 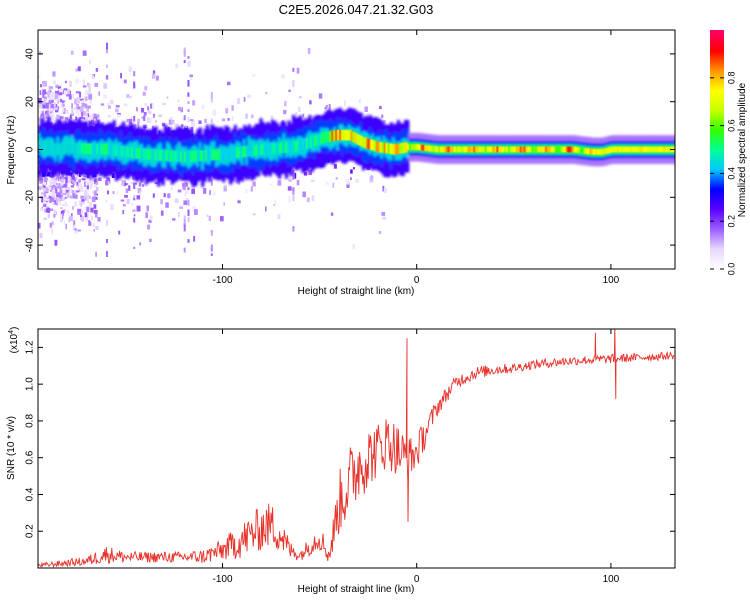 What do you see at coordinates (58, 146) in the screenshot?
I see `ridge-cell` at bounding box center [58, 146].